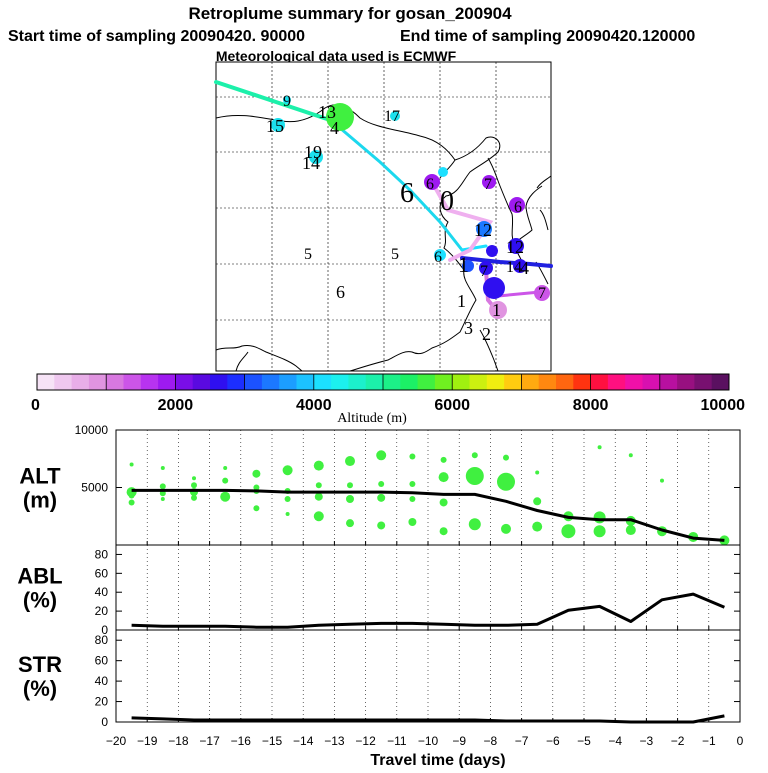  Describe the element at coordinates (303, 741) in the screenshot. I see `x-tick-label: −14` at that location.